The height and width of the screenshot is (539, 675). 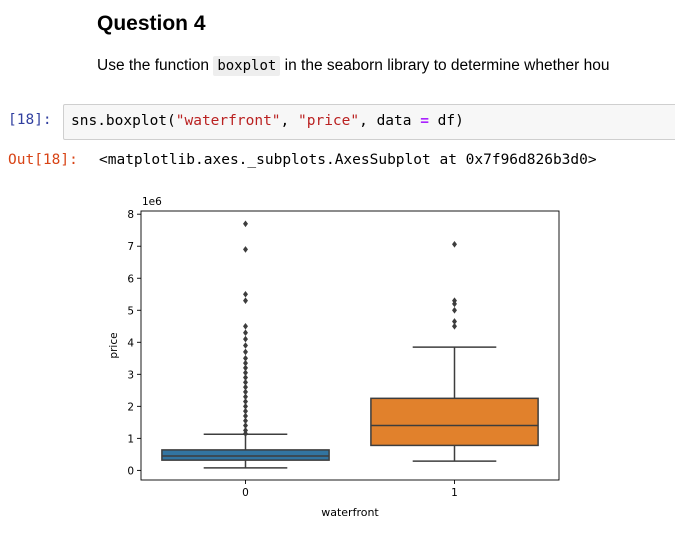 I want to click on output-prompt: Out[18]:, so click(x=43, y=160).